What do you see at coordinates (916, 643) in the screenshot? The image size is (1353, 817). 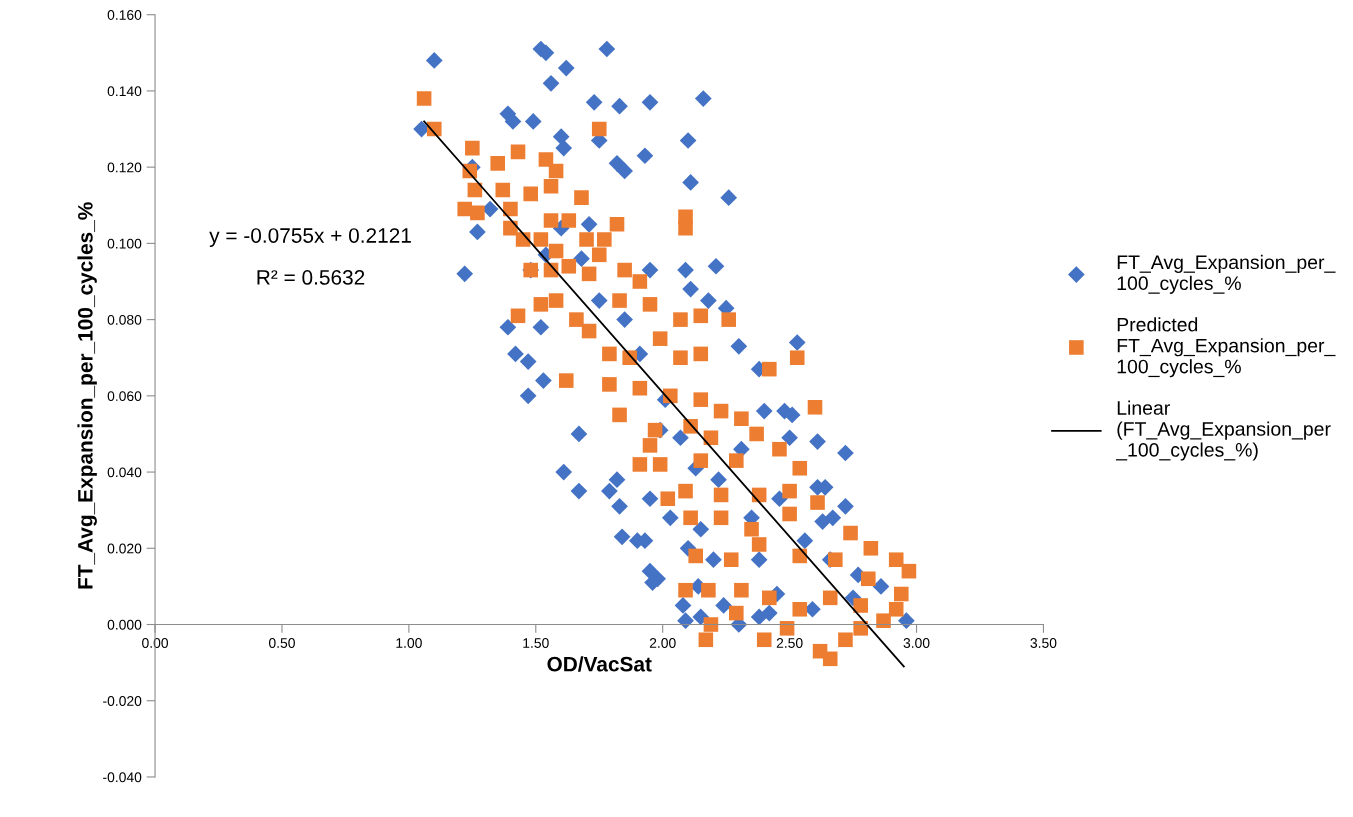 I see `x-tick-label: 3.00` at bounding box center [916, 643].